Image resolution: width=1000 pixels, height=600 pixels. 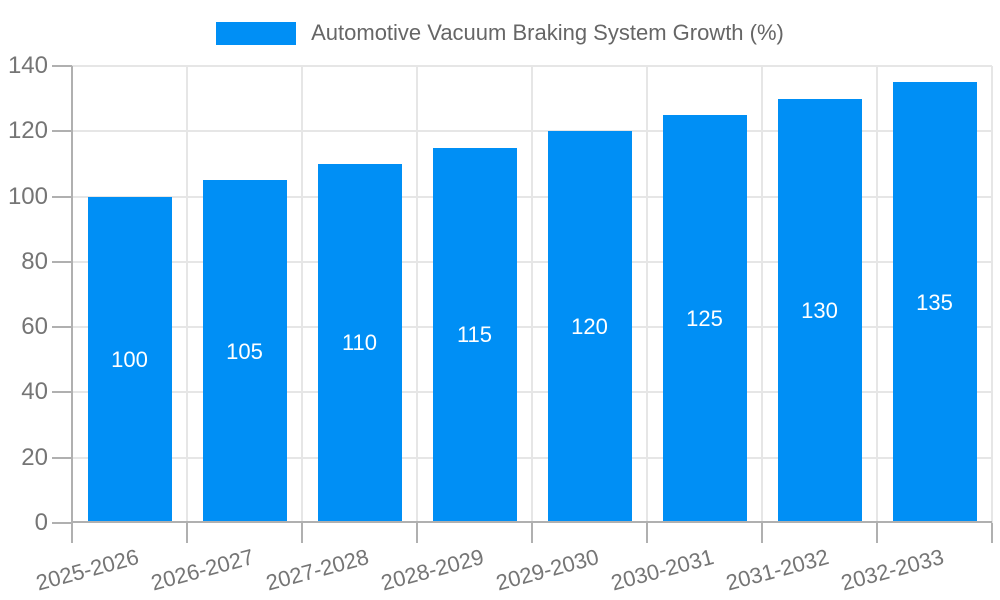 I want to click on x-tick-label: 2032-2033, so click(x=892, y=570).